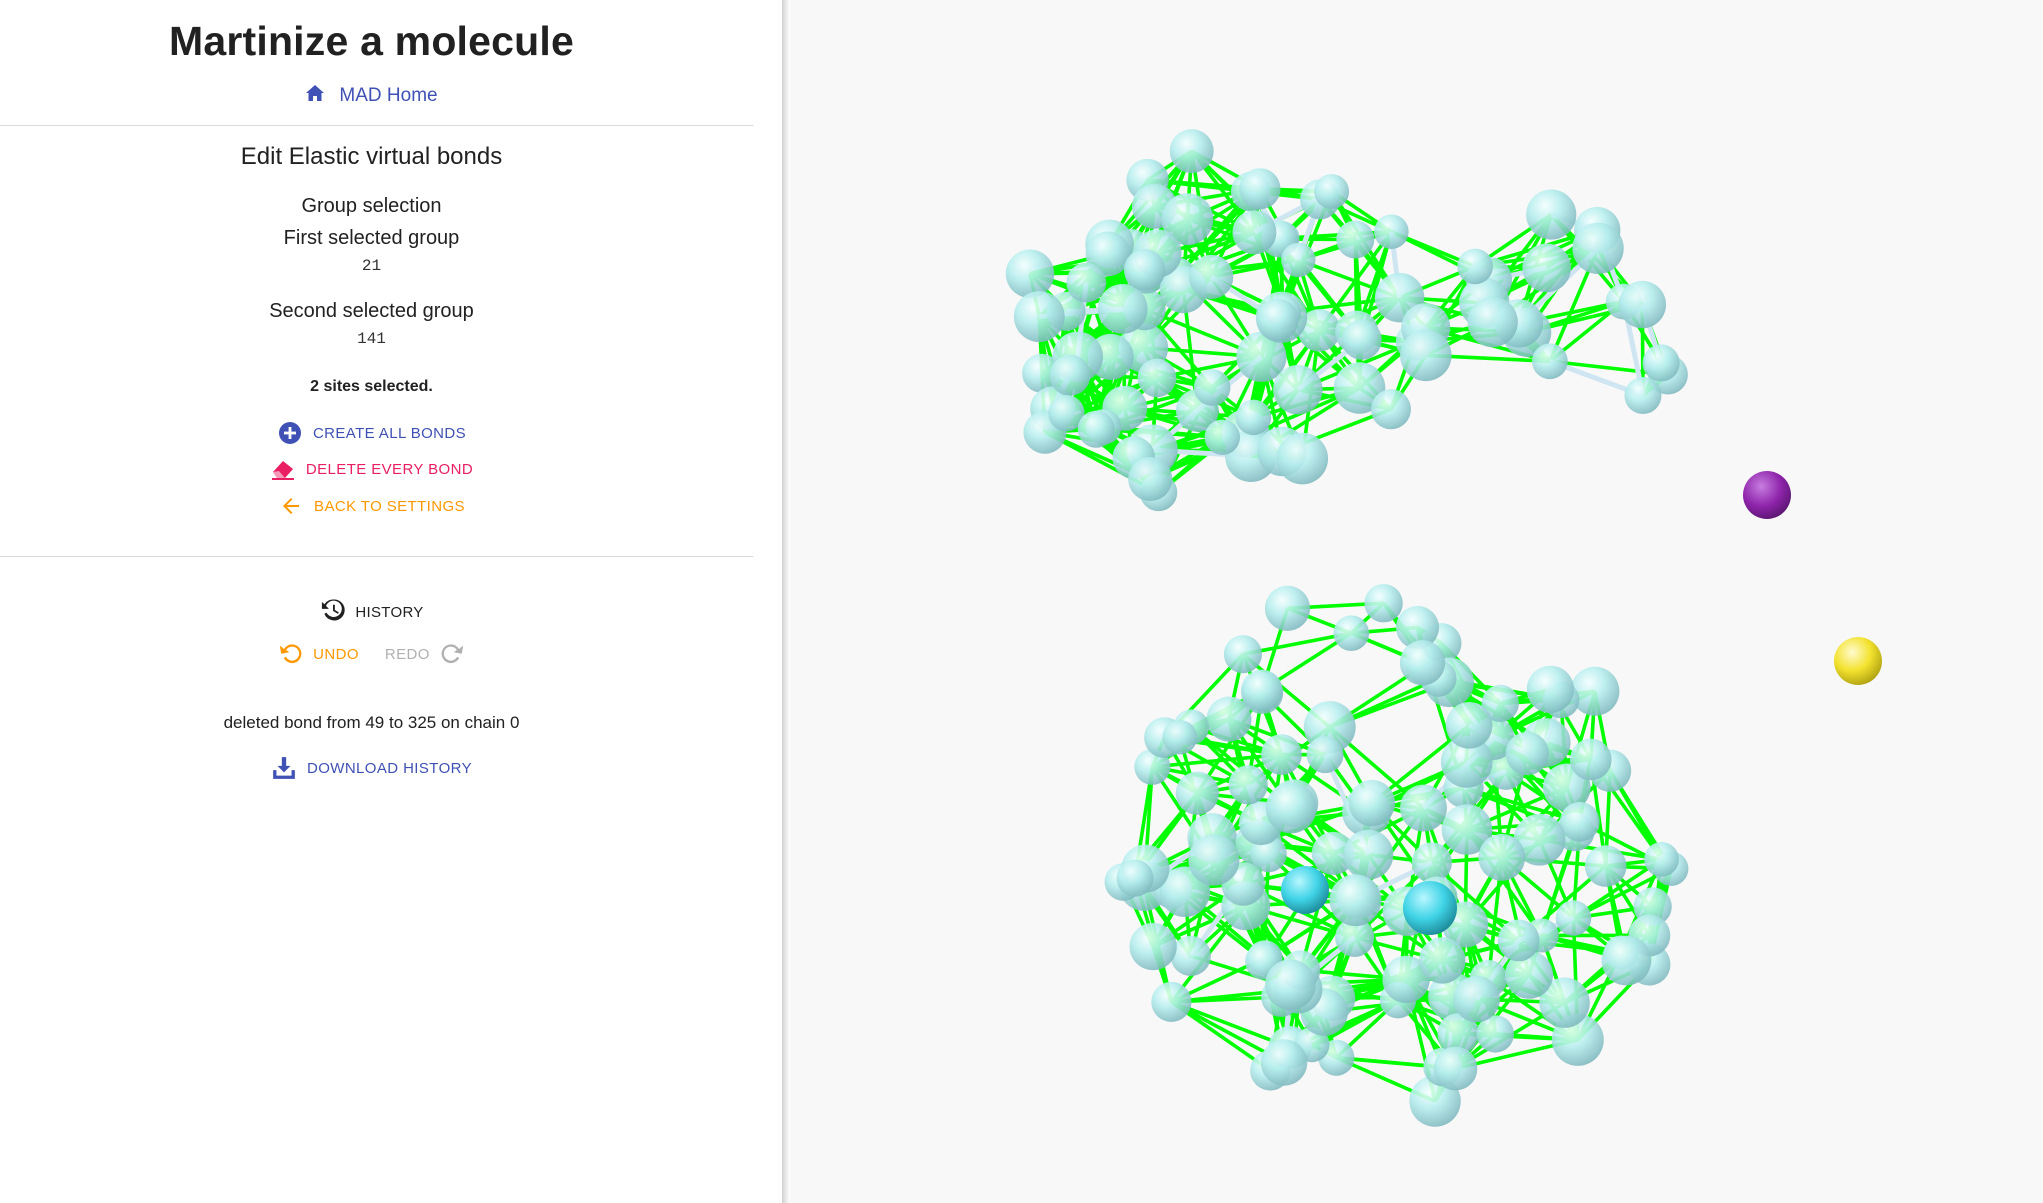 The width and height of the screenshot is (2043, 1203). What do you see at coordinates (1767, 495) in the screenshot?
I see `selected-bead-purple` at bounding box center [1767, 495].